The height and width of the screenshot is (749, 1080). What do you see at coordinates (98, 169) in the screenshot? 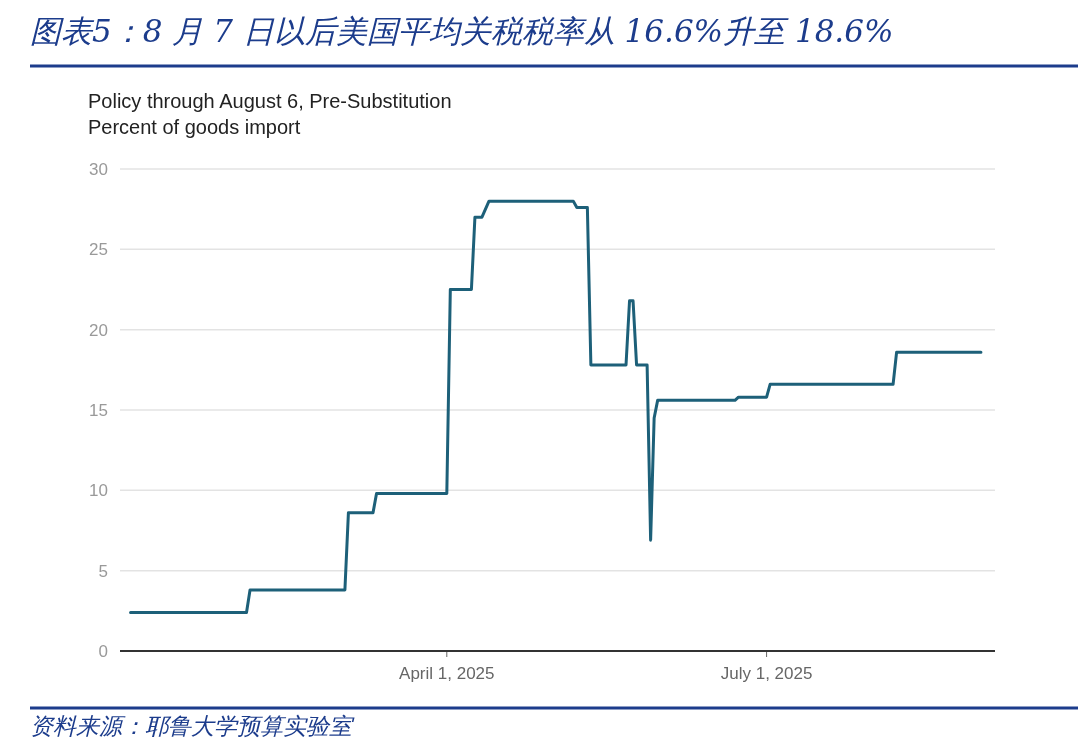
I see `y-tick-label: 30` at bounding box center [98, 169].